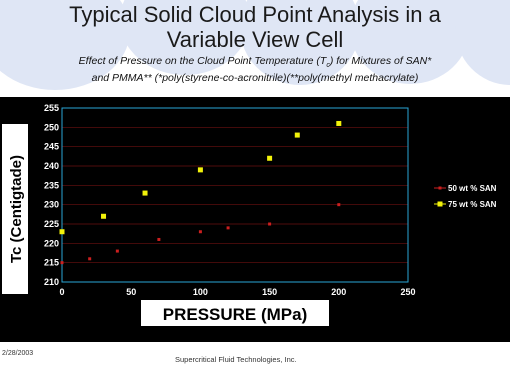 This screenshot has width=510, height=365. What do you see at coordinates (18, 353) in the screenshot?
I see `footer-date: 2/28/2003` at bounding box center [18, 353].